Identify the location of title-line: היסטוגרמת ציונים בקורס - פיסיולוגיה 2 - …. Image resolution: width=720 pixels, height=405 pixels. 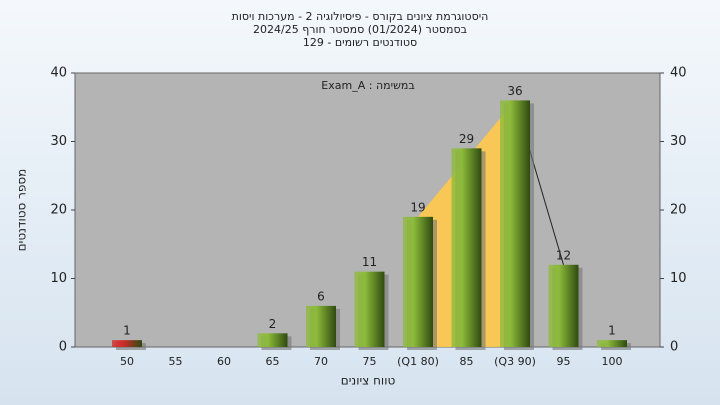
(360, 16).